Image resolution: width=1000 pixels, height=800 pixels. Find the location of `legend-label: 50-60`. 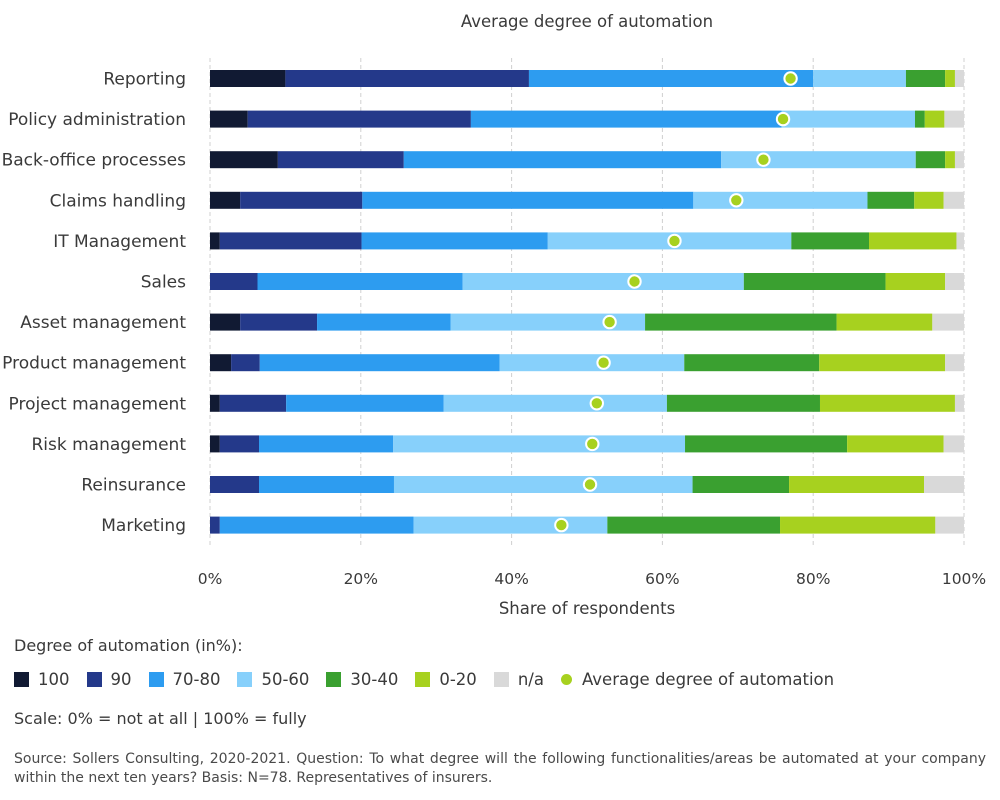

legend-label: 50-60 is located at coordinates (285, 679).